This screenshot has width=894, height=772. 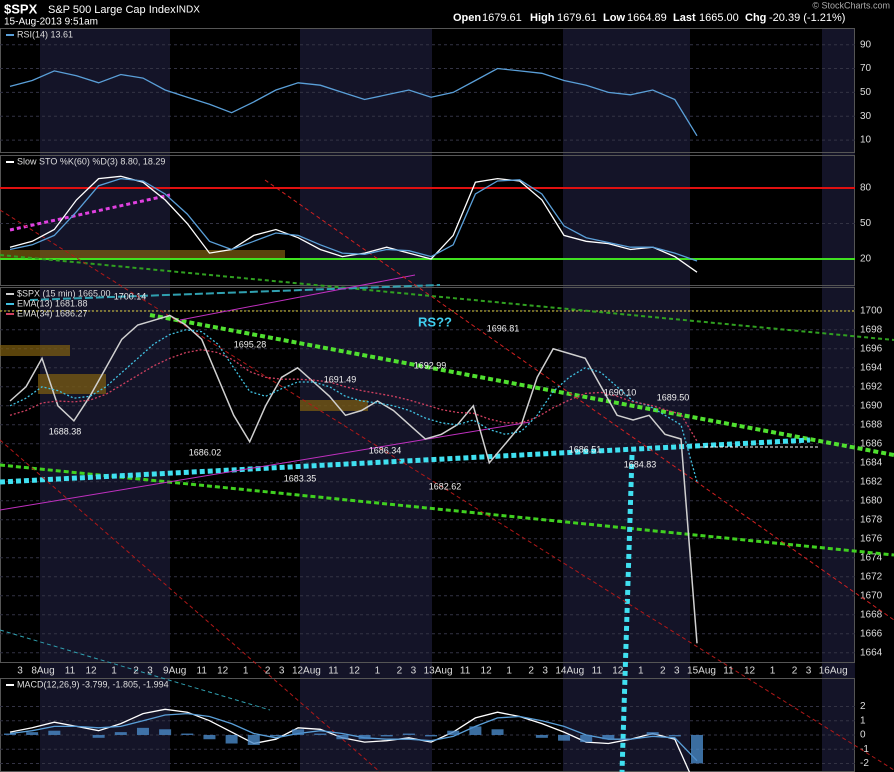 What do you see at coordinates (569, 671) in the screenshot?
I see `x-tick-label: 14Aug` at bounding box center [569, 671].